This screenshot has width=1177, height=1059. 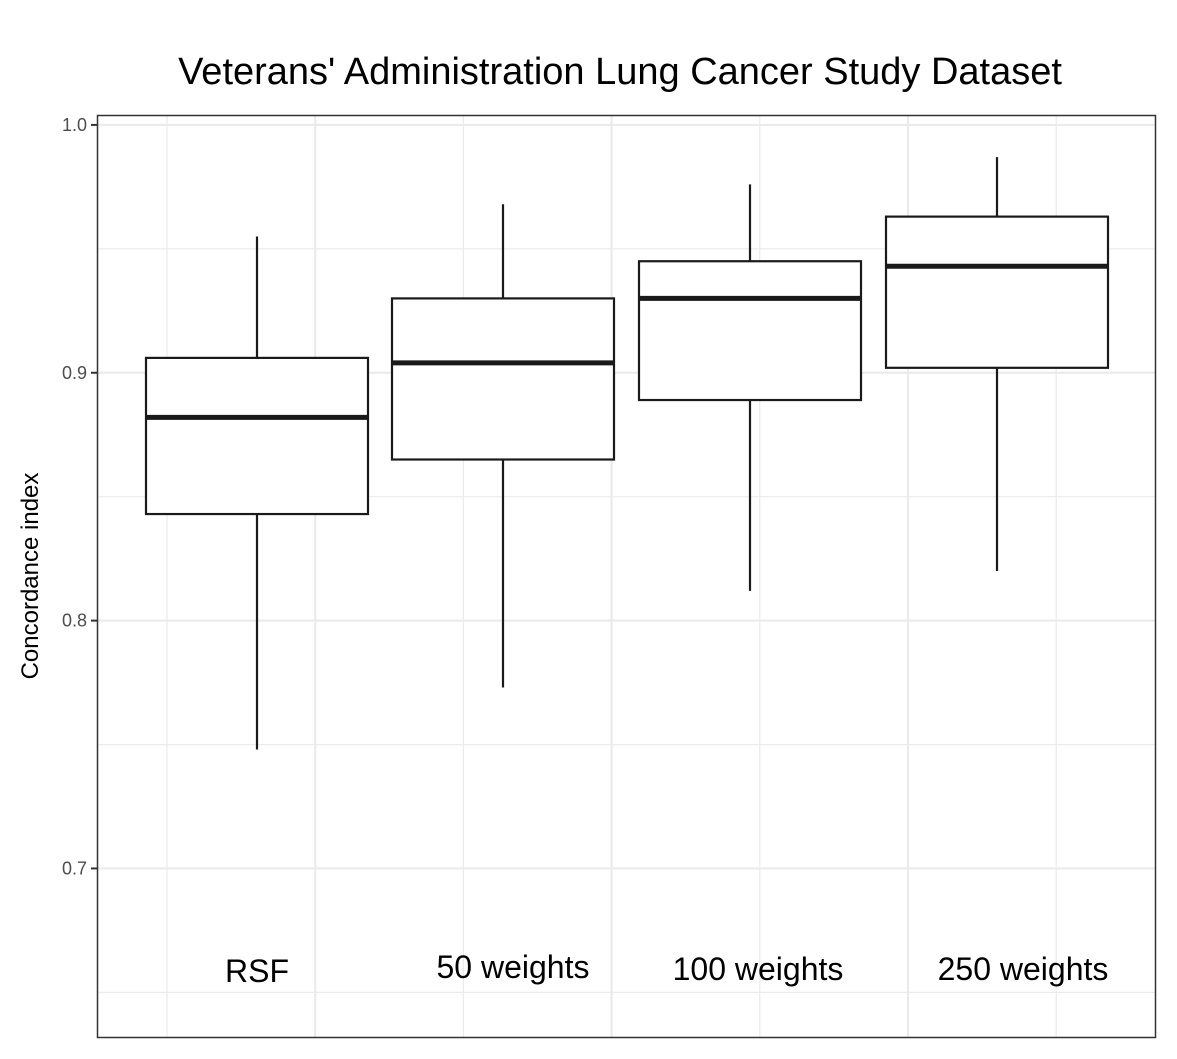 I want to click on y-tick-label: 0.8, so click(x=74, y=621).